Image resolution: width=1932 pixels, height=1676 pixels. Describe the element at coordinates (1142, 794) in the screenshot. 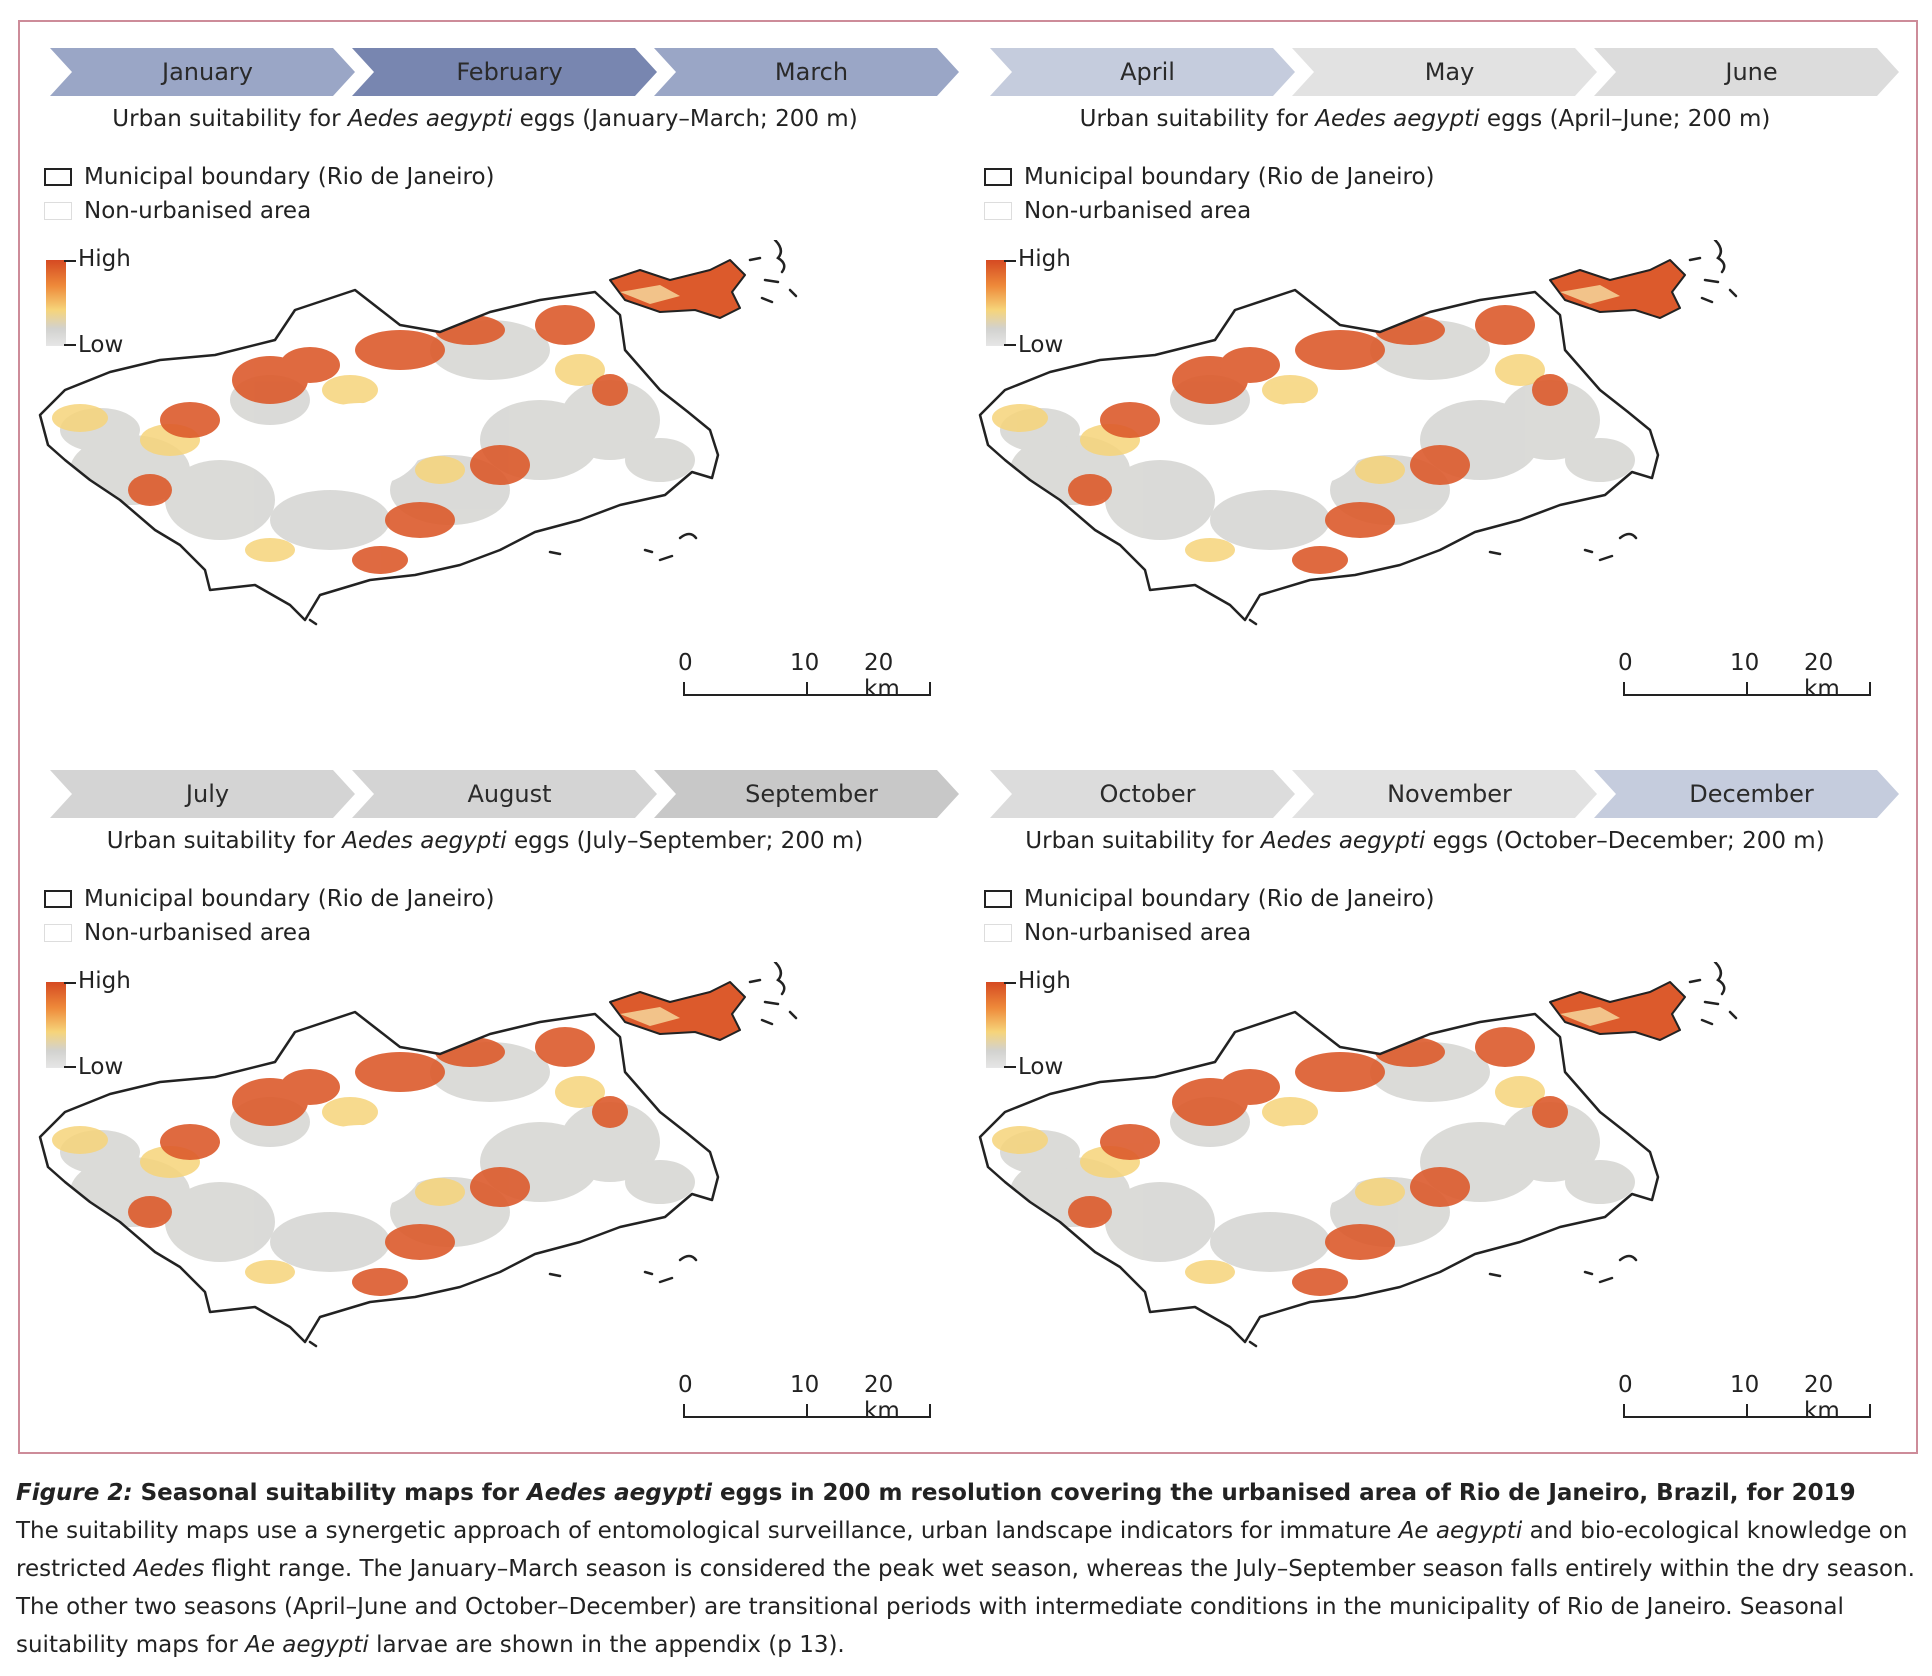

I see `month-chevron: October` at that location.